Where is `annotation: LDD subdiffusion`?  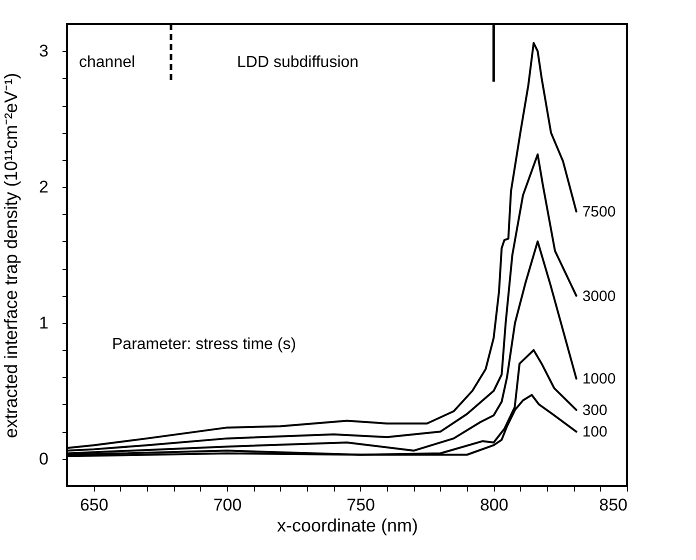
annotation: LDD subdiffusion is located at coordinates (298, 62).